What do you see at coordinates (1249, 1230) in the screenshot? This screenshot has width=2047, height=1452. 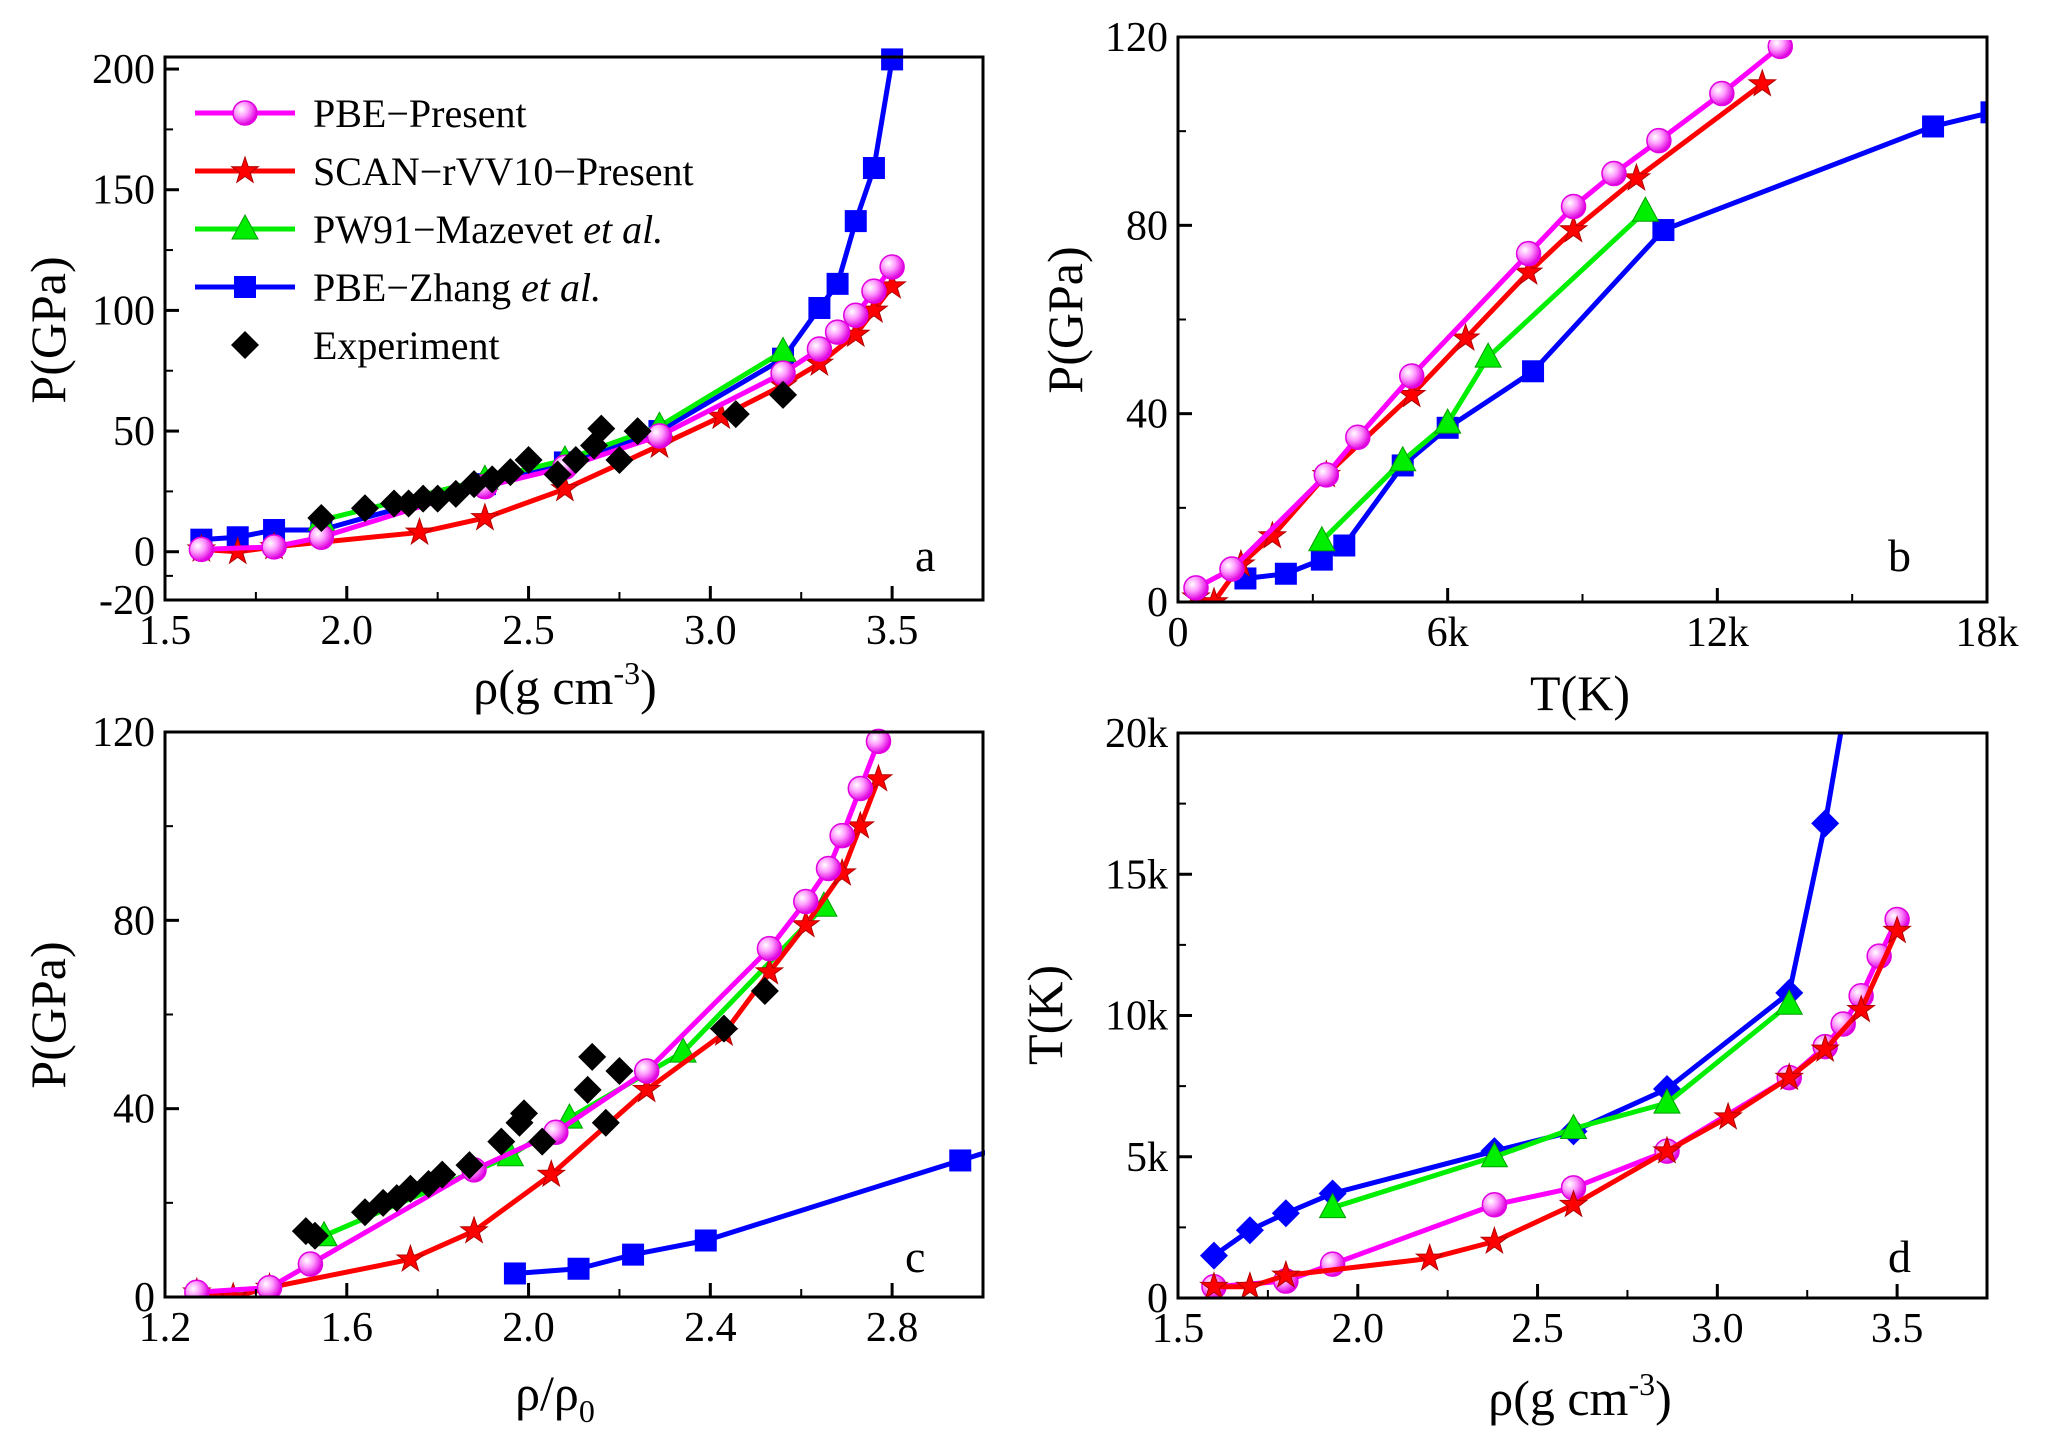 I see `panel-d-point-zhang` at bounding box center [1249, 1230].